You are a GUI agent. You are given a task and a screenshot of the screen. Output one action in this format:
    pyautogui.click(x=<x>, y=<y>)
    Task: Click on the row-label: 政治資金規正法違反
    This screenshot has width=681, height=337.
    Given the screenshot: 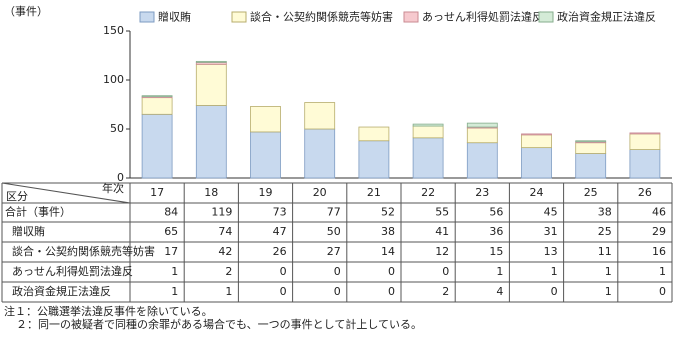 What is the action you would take?
    pyautogui.click(x=61, y=291)
    